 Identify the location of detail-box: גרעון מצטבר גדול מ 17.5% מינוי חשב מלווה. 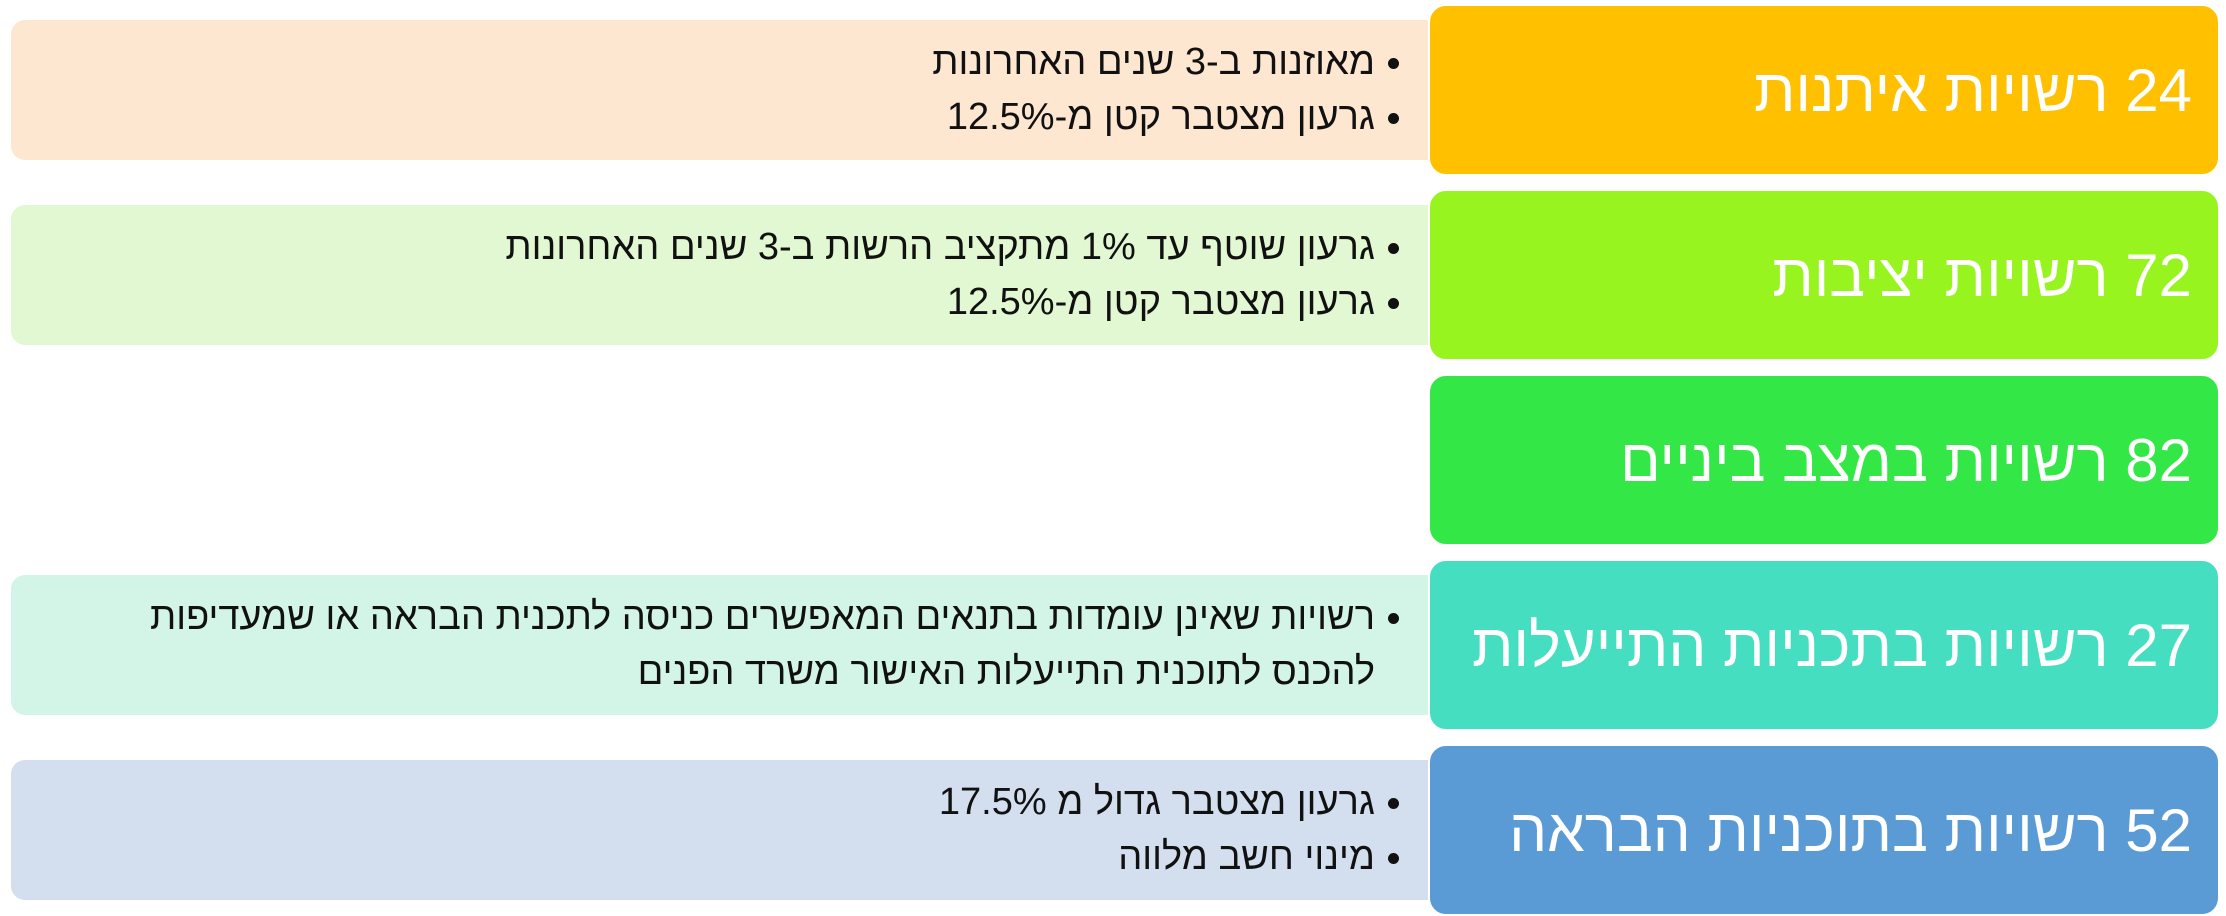
(731, 830).